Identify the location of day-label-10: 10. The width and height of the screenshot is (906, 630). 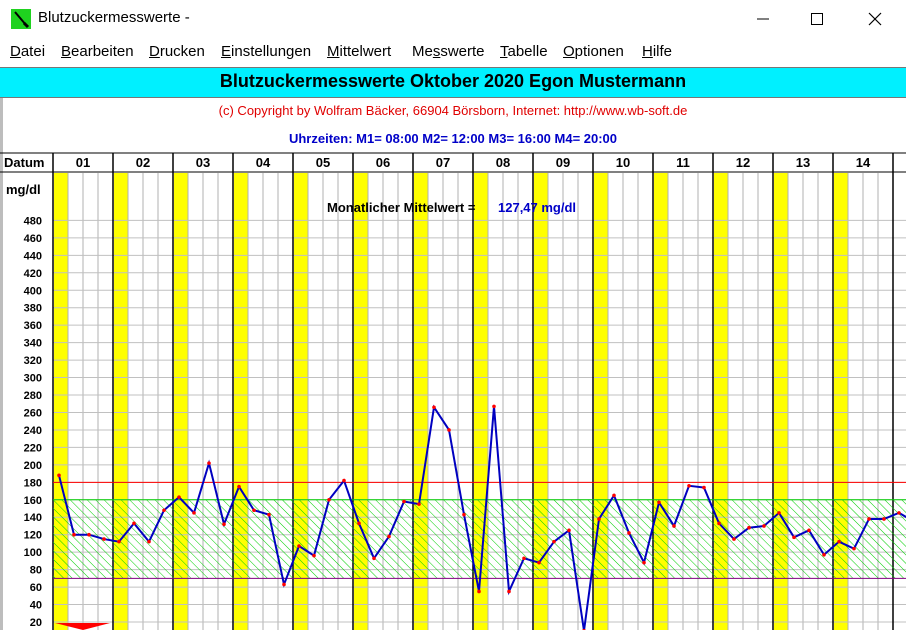
(623, 162).